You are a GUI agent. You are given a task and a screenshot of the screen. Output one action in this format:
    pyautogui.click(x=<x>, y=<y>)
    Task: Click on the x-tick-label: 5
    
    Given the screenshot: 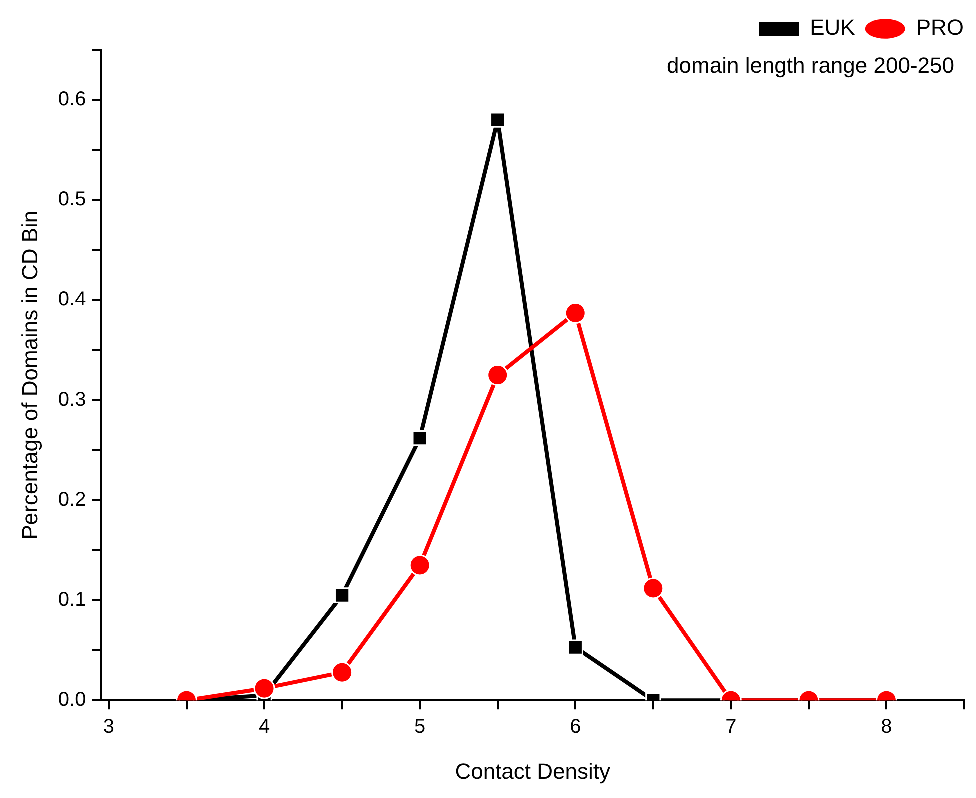 What is the action you would take?
    pyautogui.click(x=420, y=727)
    